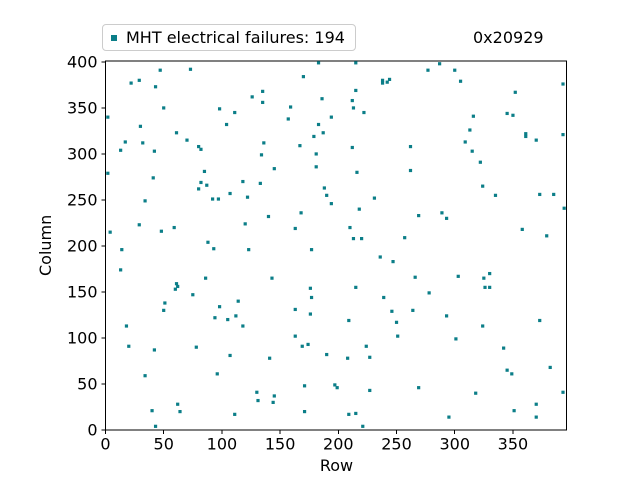 The image size is (640, 480). I want to click on y-tick-label: 300, so click(82, 153).